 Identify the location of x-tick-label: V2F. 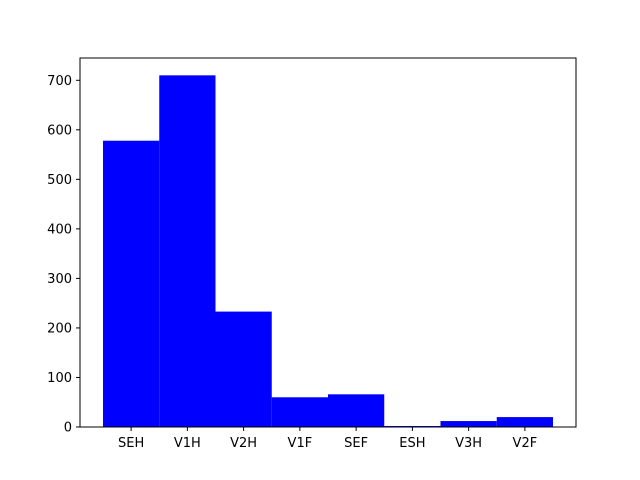
(525, 443).